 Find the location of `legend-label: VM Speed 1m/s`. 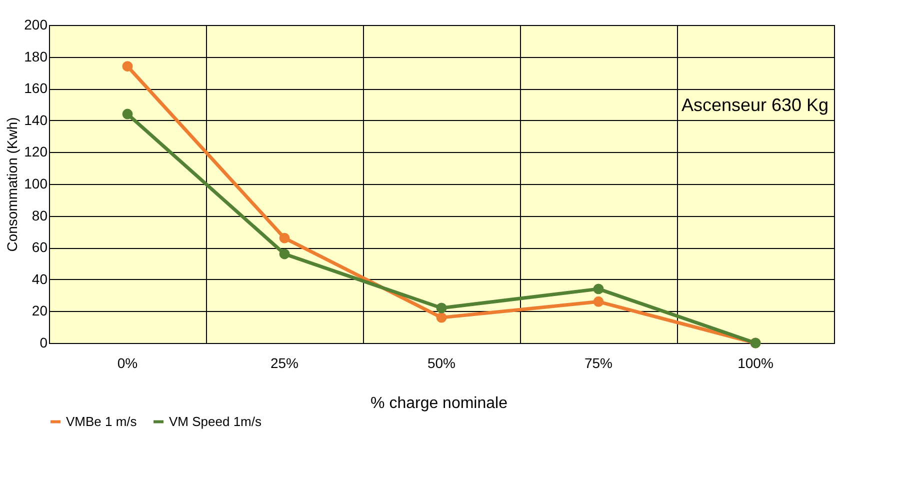

legend-label: VM Speed 1m/s is located at coordinates (215, 421).